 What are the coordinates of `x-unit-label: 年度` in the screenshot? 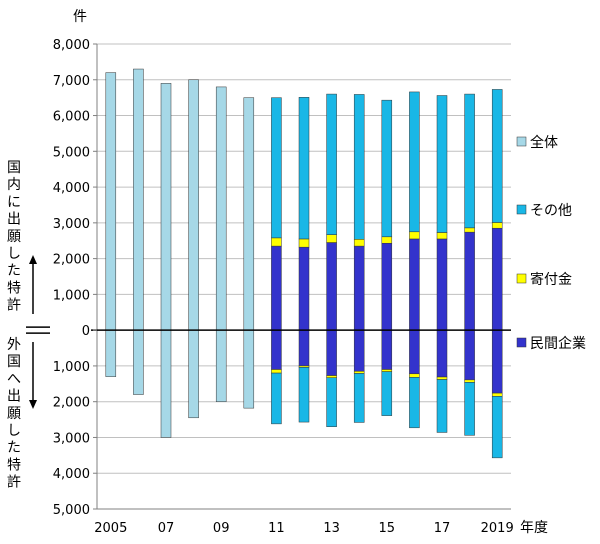 It's located at (534, 528).